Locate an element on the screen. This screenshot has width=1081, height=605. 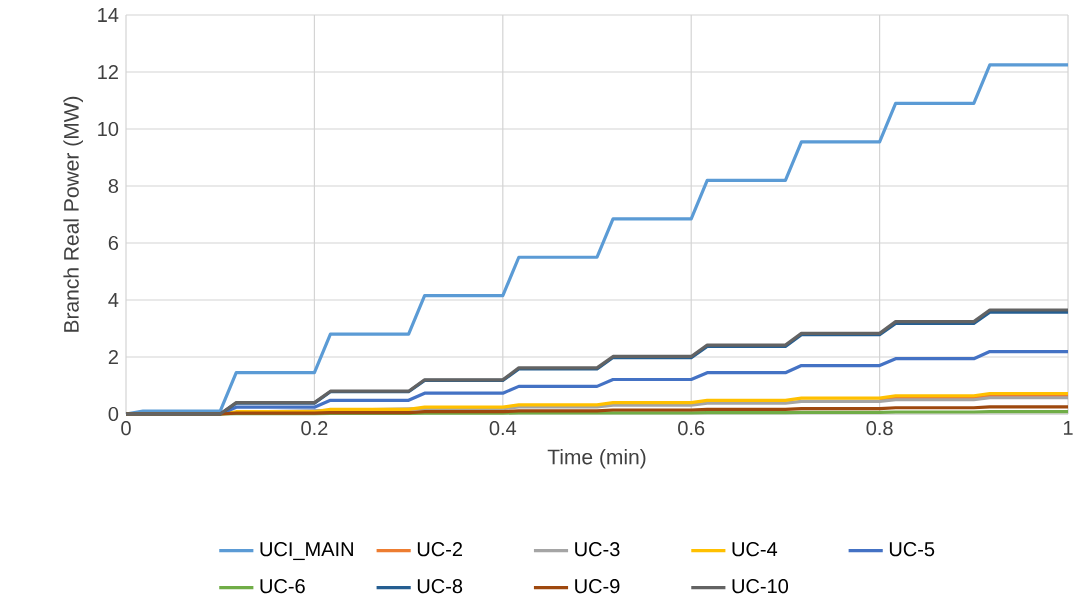
legend-label: UC-8 is located at coordinates (440, 586).